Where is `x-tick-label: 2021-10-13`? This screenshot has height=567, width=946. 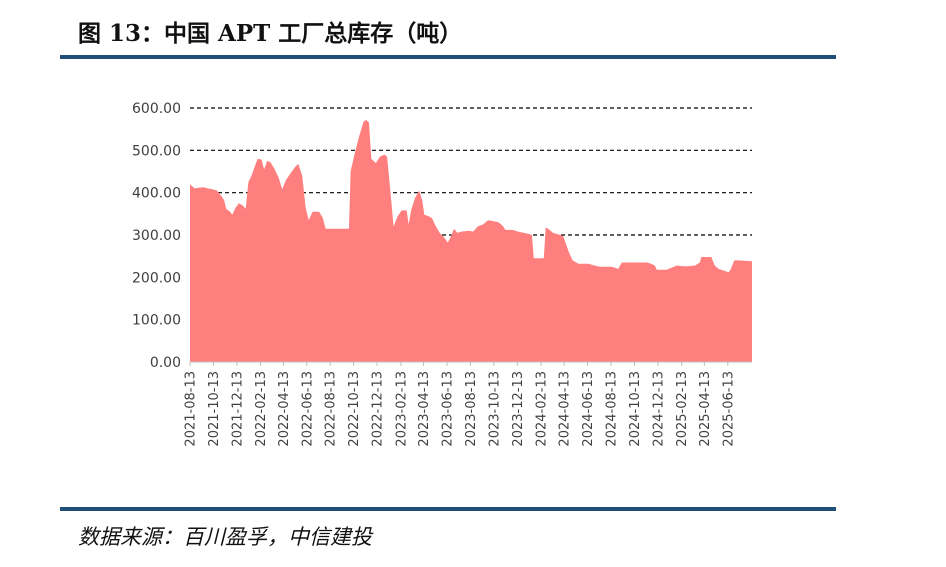
x-tick-label: 2021-10-13 is located at coordinates (214, 409).